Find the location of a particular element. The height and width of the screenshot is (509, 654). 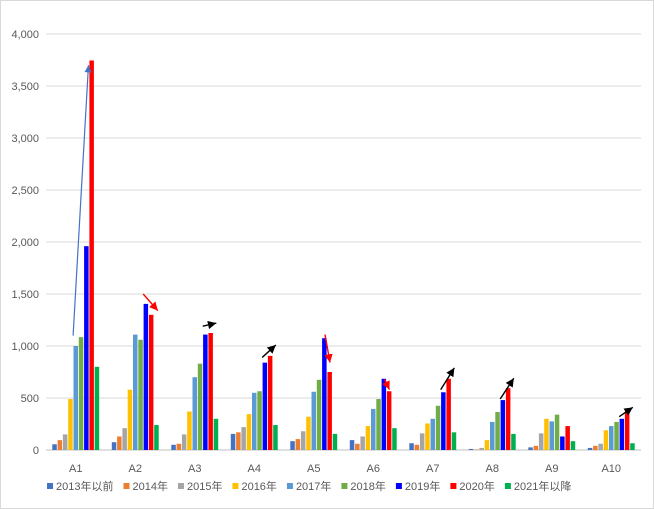

legend-item: 2018年 is located at coordinates (363, 486).